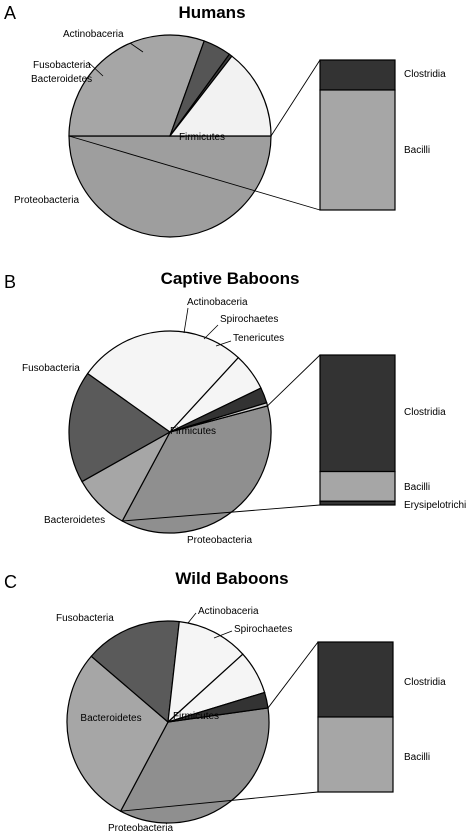 The height and width of the screenshot is (835, 474). I want to click on slice-label-tenericutes: Tenericutes, so click(258, 338).